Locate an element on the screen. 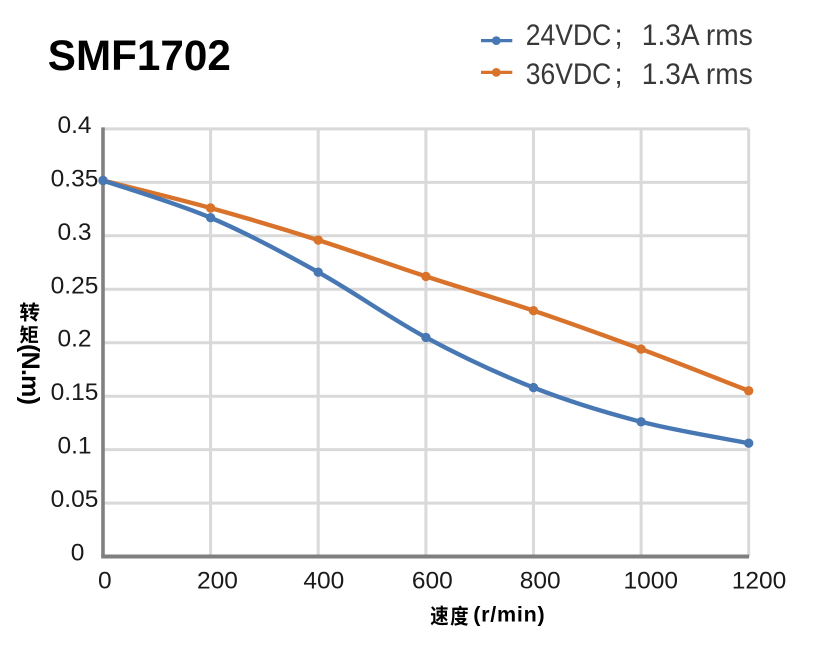 Image resolution: width=831 pixels, height=645 pixels. svg-text: 36VDC is located at coordinates (569, 74).